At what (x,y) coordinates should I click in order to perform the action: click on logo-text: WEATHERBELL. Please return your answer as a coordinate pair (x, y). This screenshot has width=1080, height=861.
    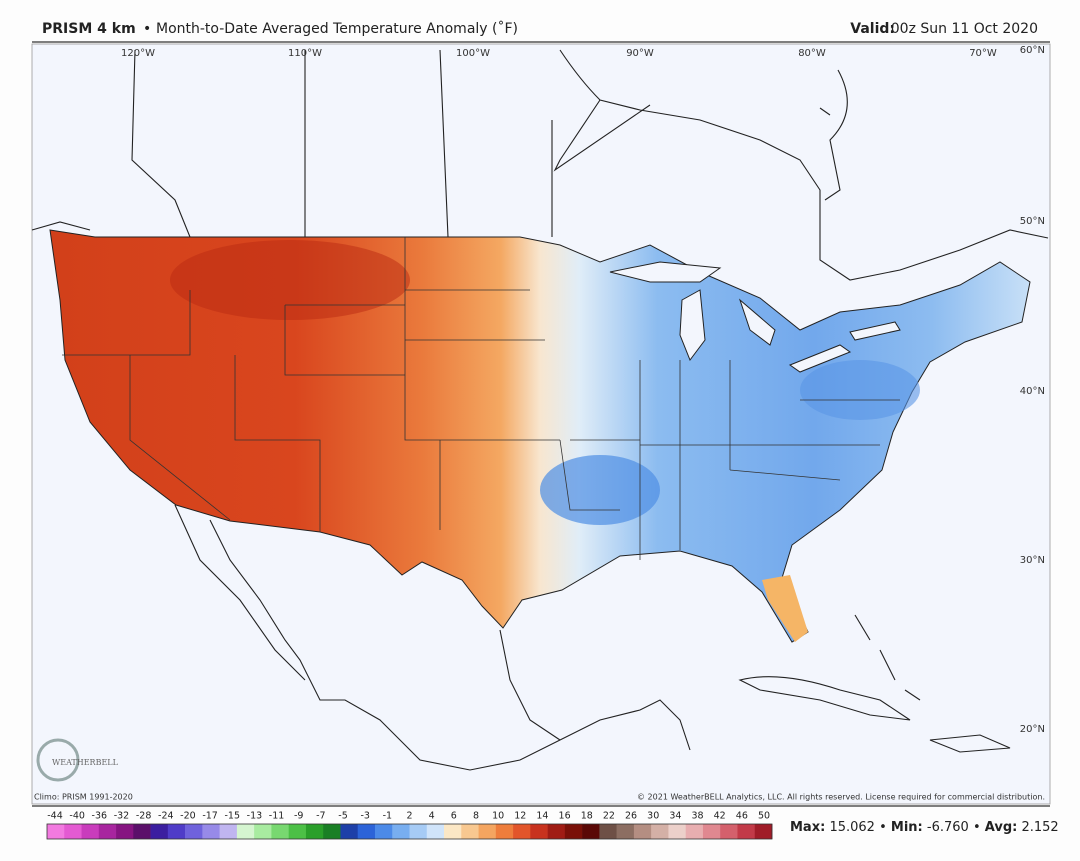
    Looking at the image, I should click on (85, 762).